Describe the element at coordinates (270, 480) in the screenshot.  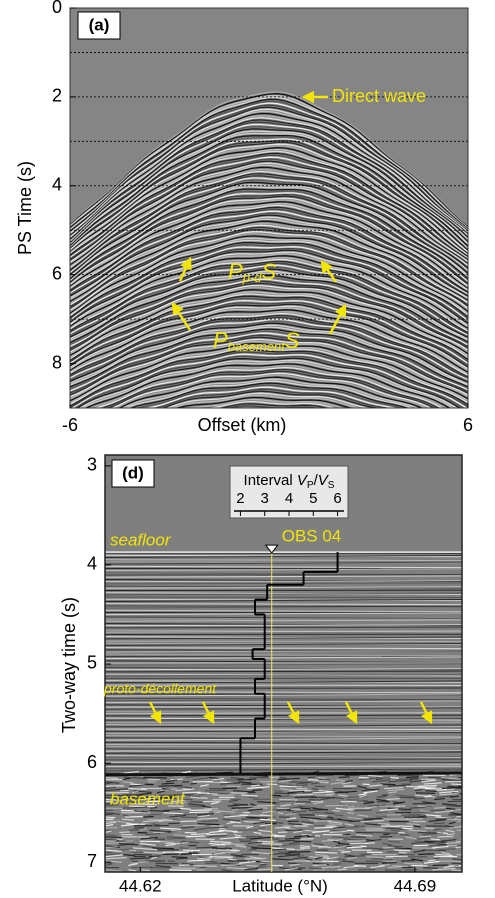
I see `inset-title-text: Interval` at that location.